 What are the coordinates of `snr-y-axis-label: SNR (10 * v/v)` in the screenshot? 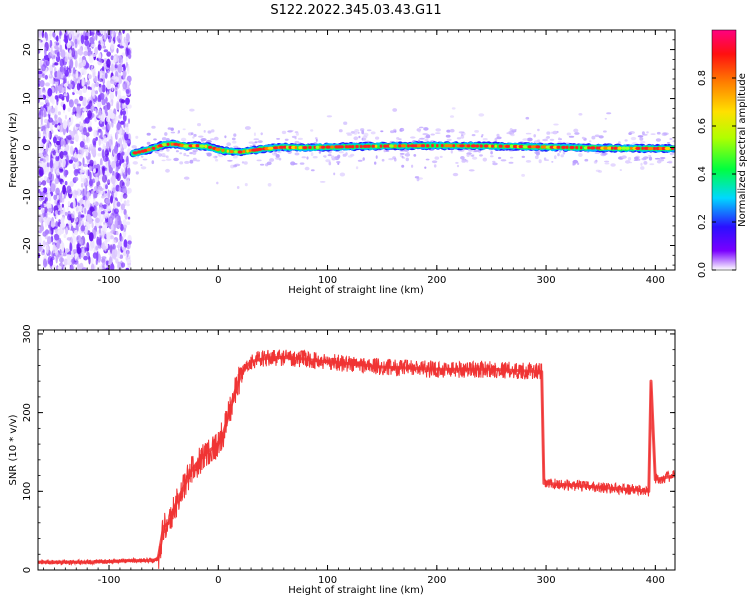 It's located at (13, 449).